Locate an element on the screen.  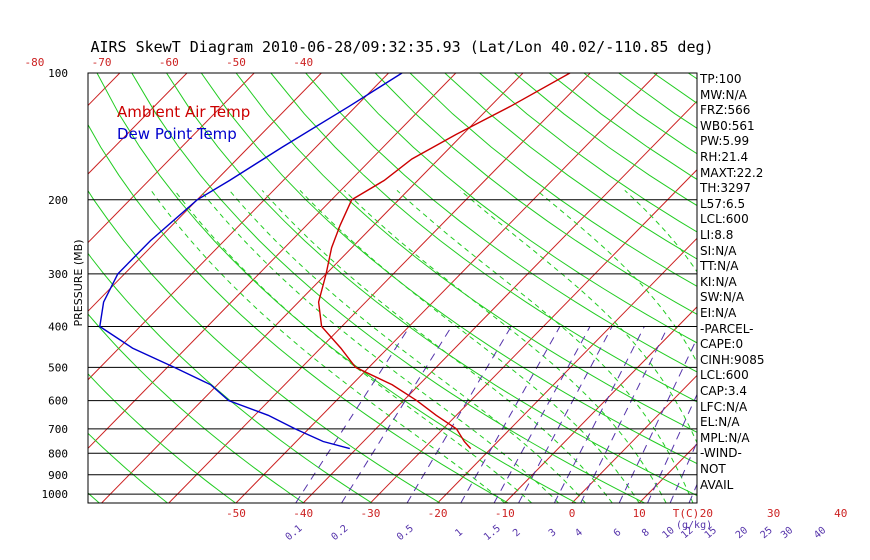
info-panel-line: LI:8.8 is located at coordinates (717, 235).